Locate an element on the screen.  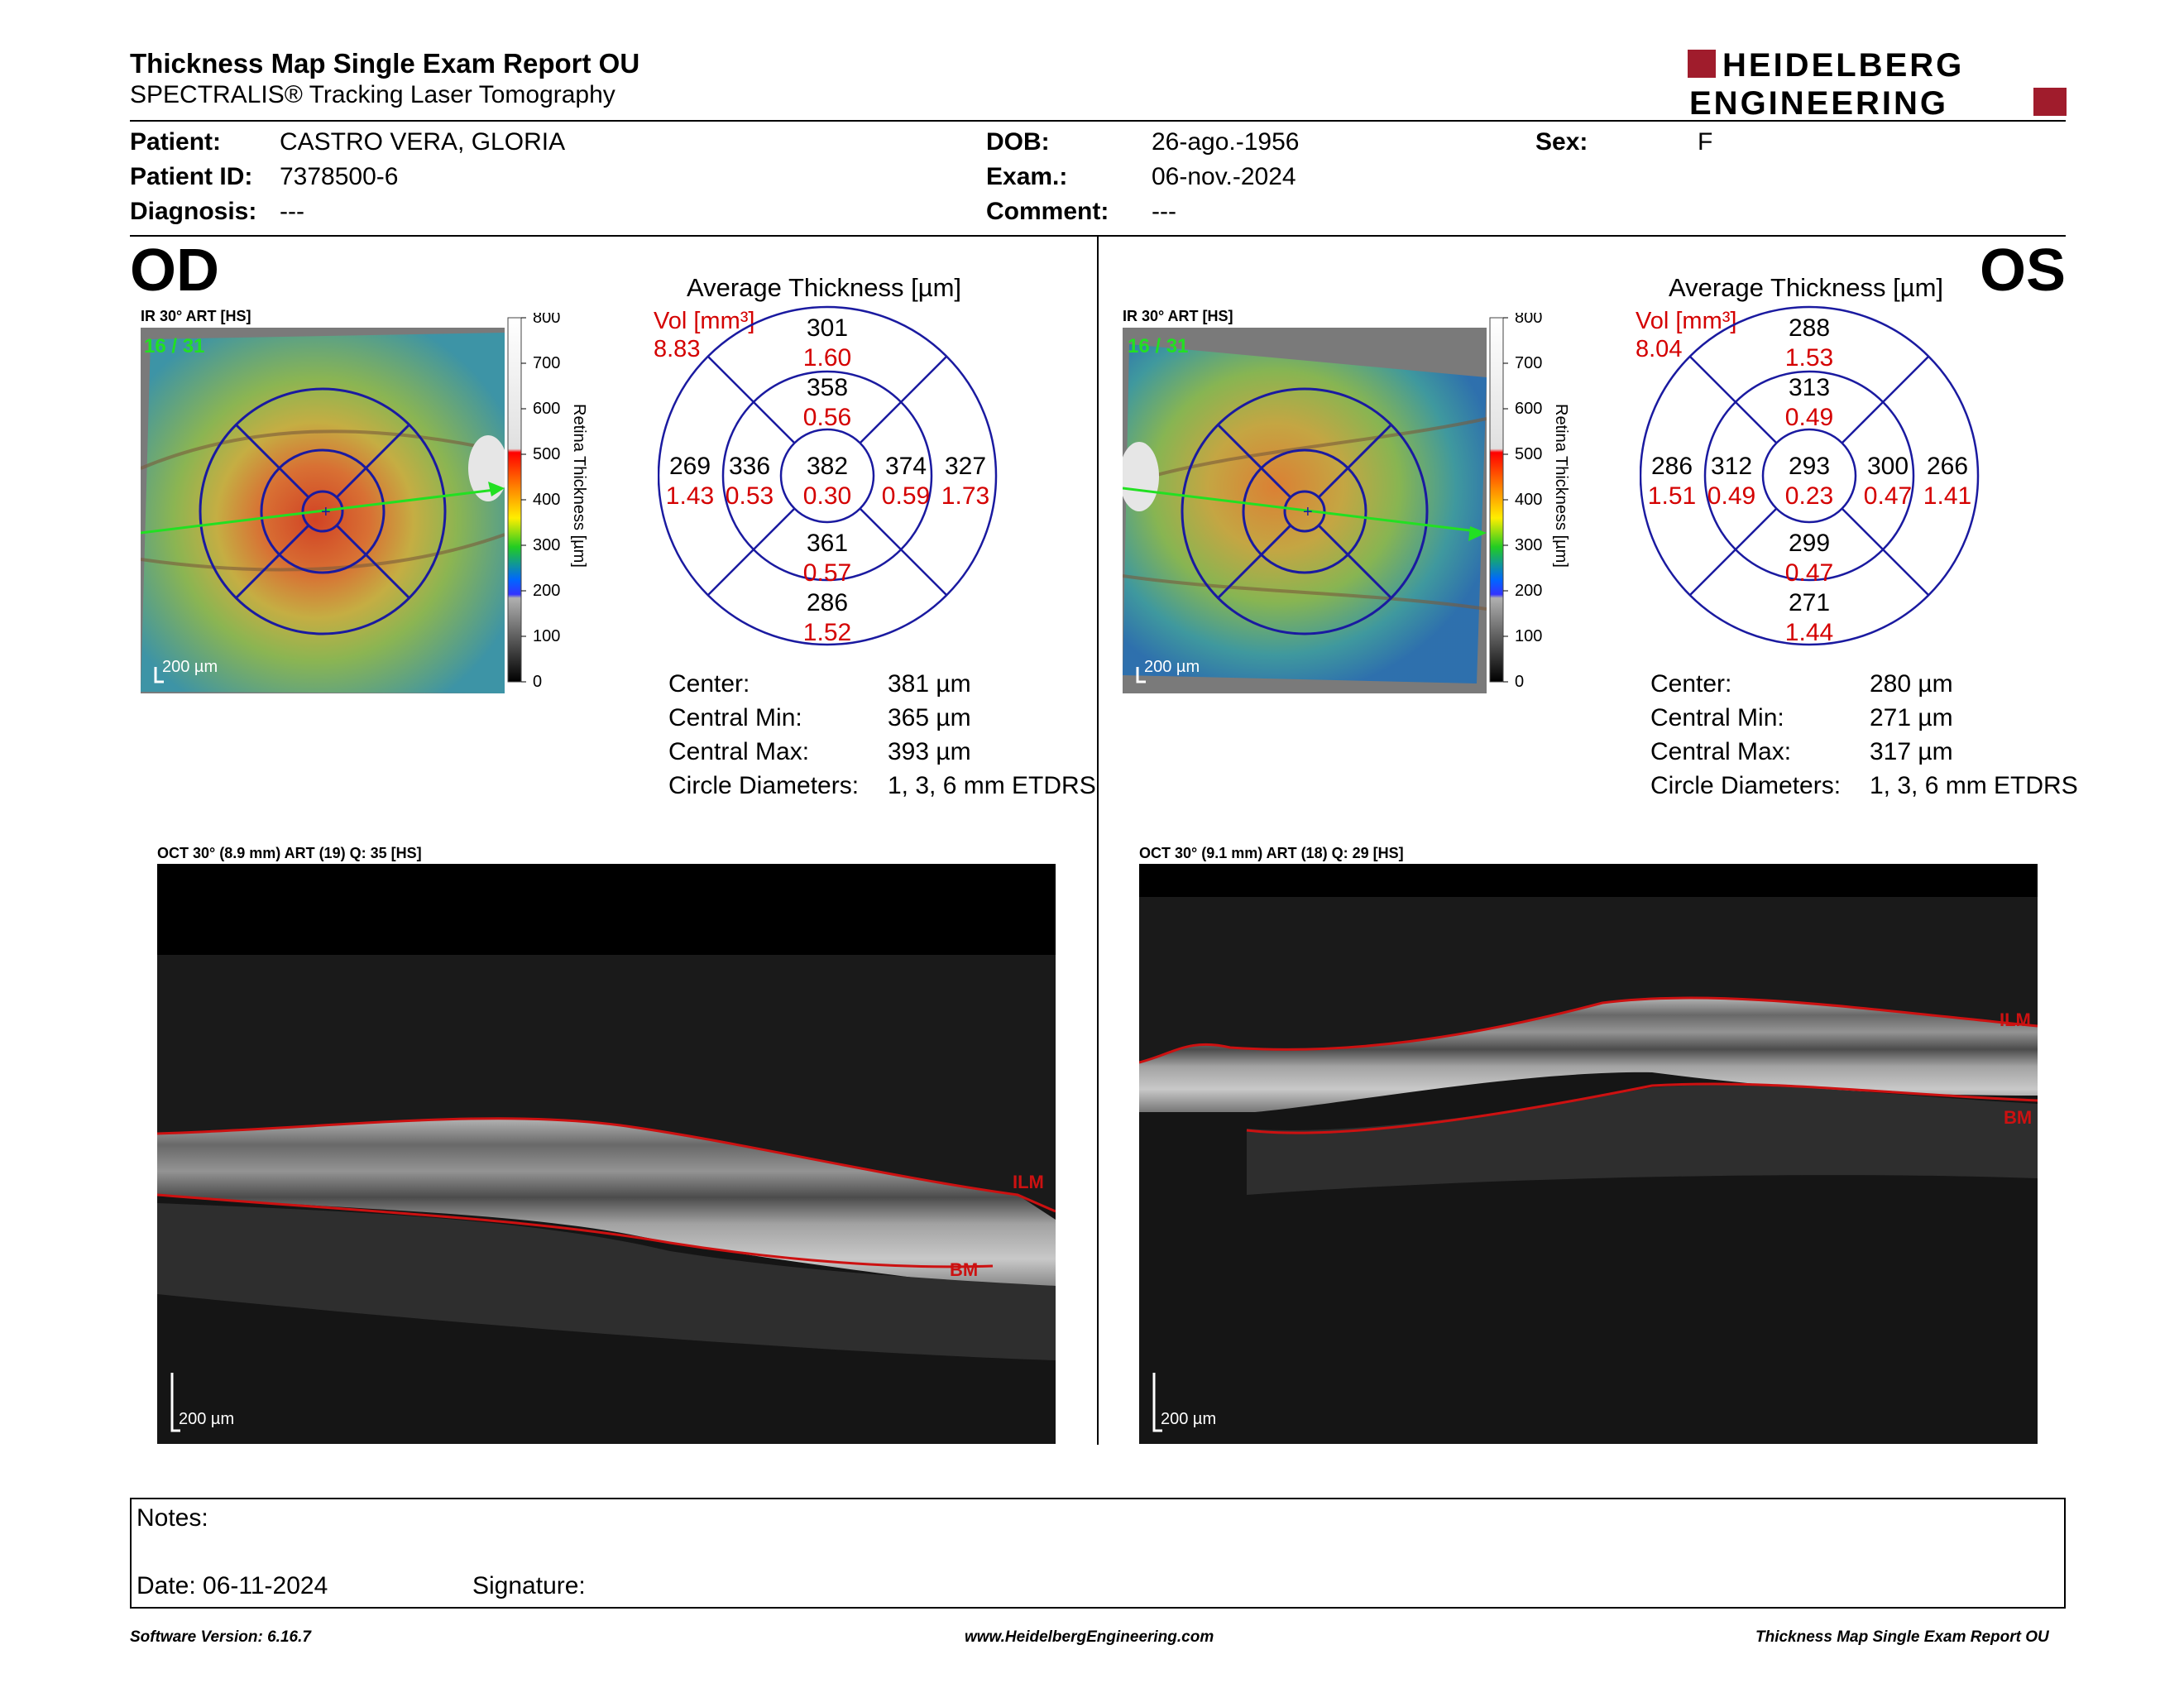
svg-text: 374 is located at coordinates (906, 466).